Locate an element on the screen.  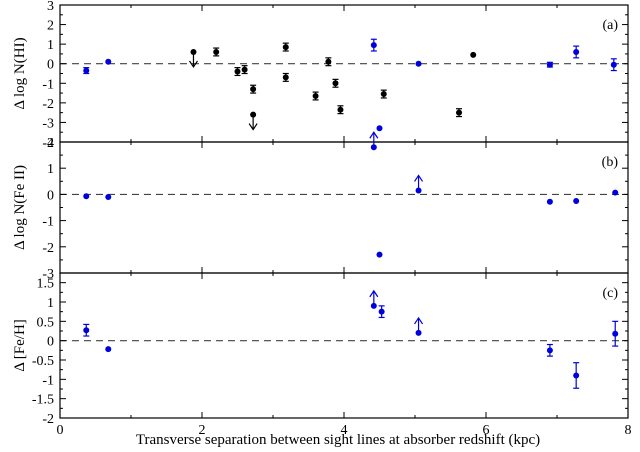
y-tick-label: -4 is located at coordinates (48, 143).